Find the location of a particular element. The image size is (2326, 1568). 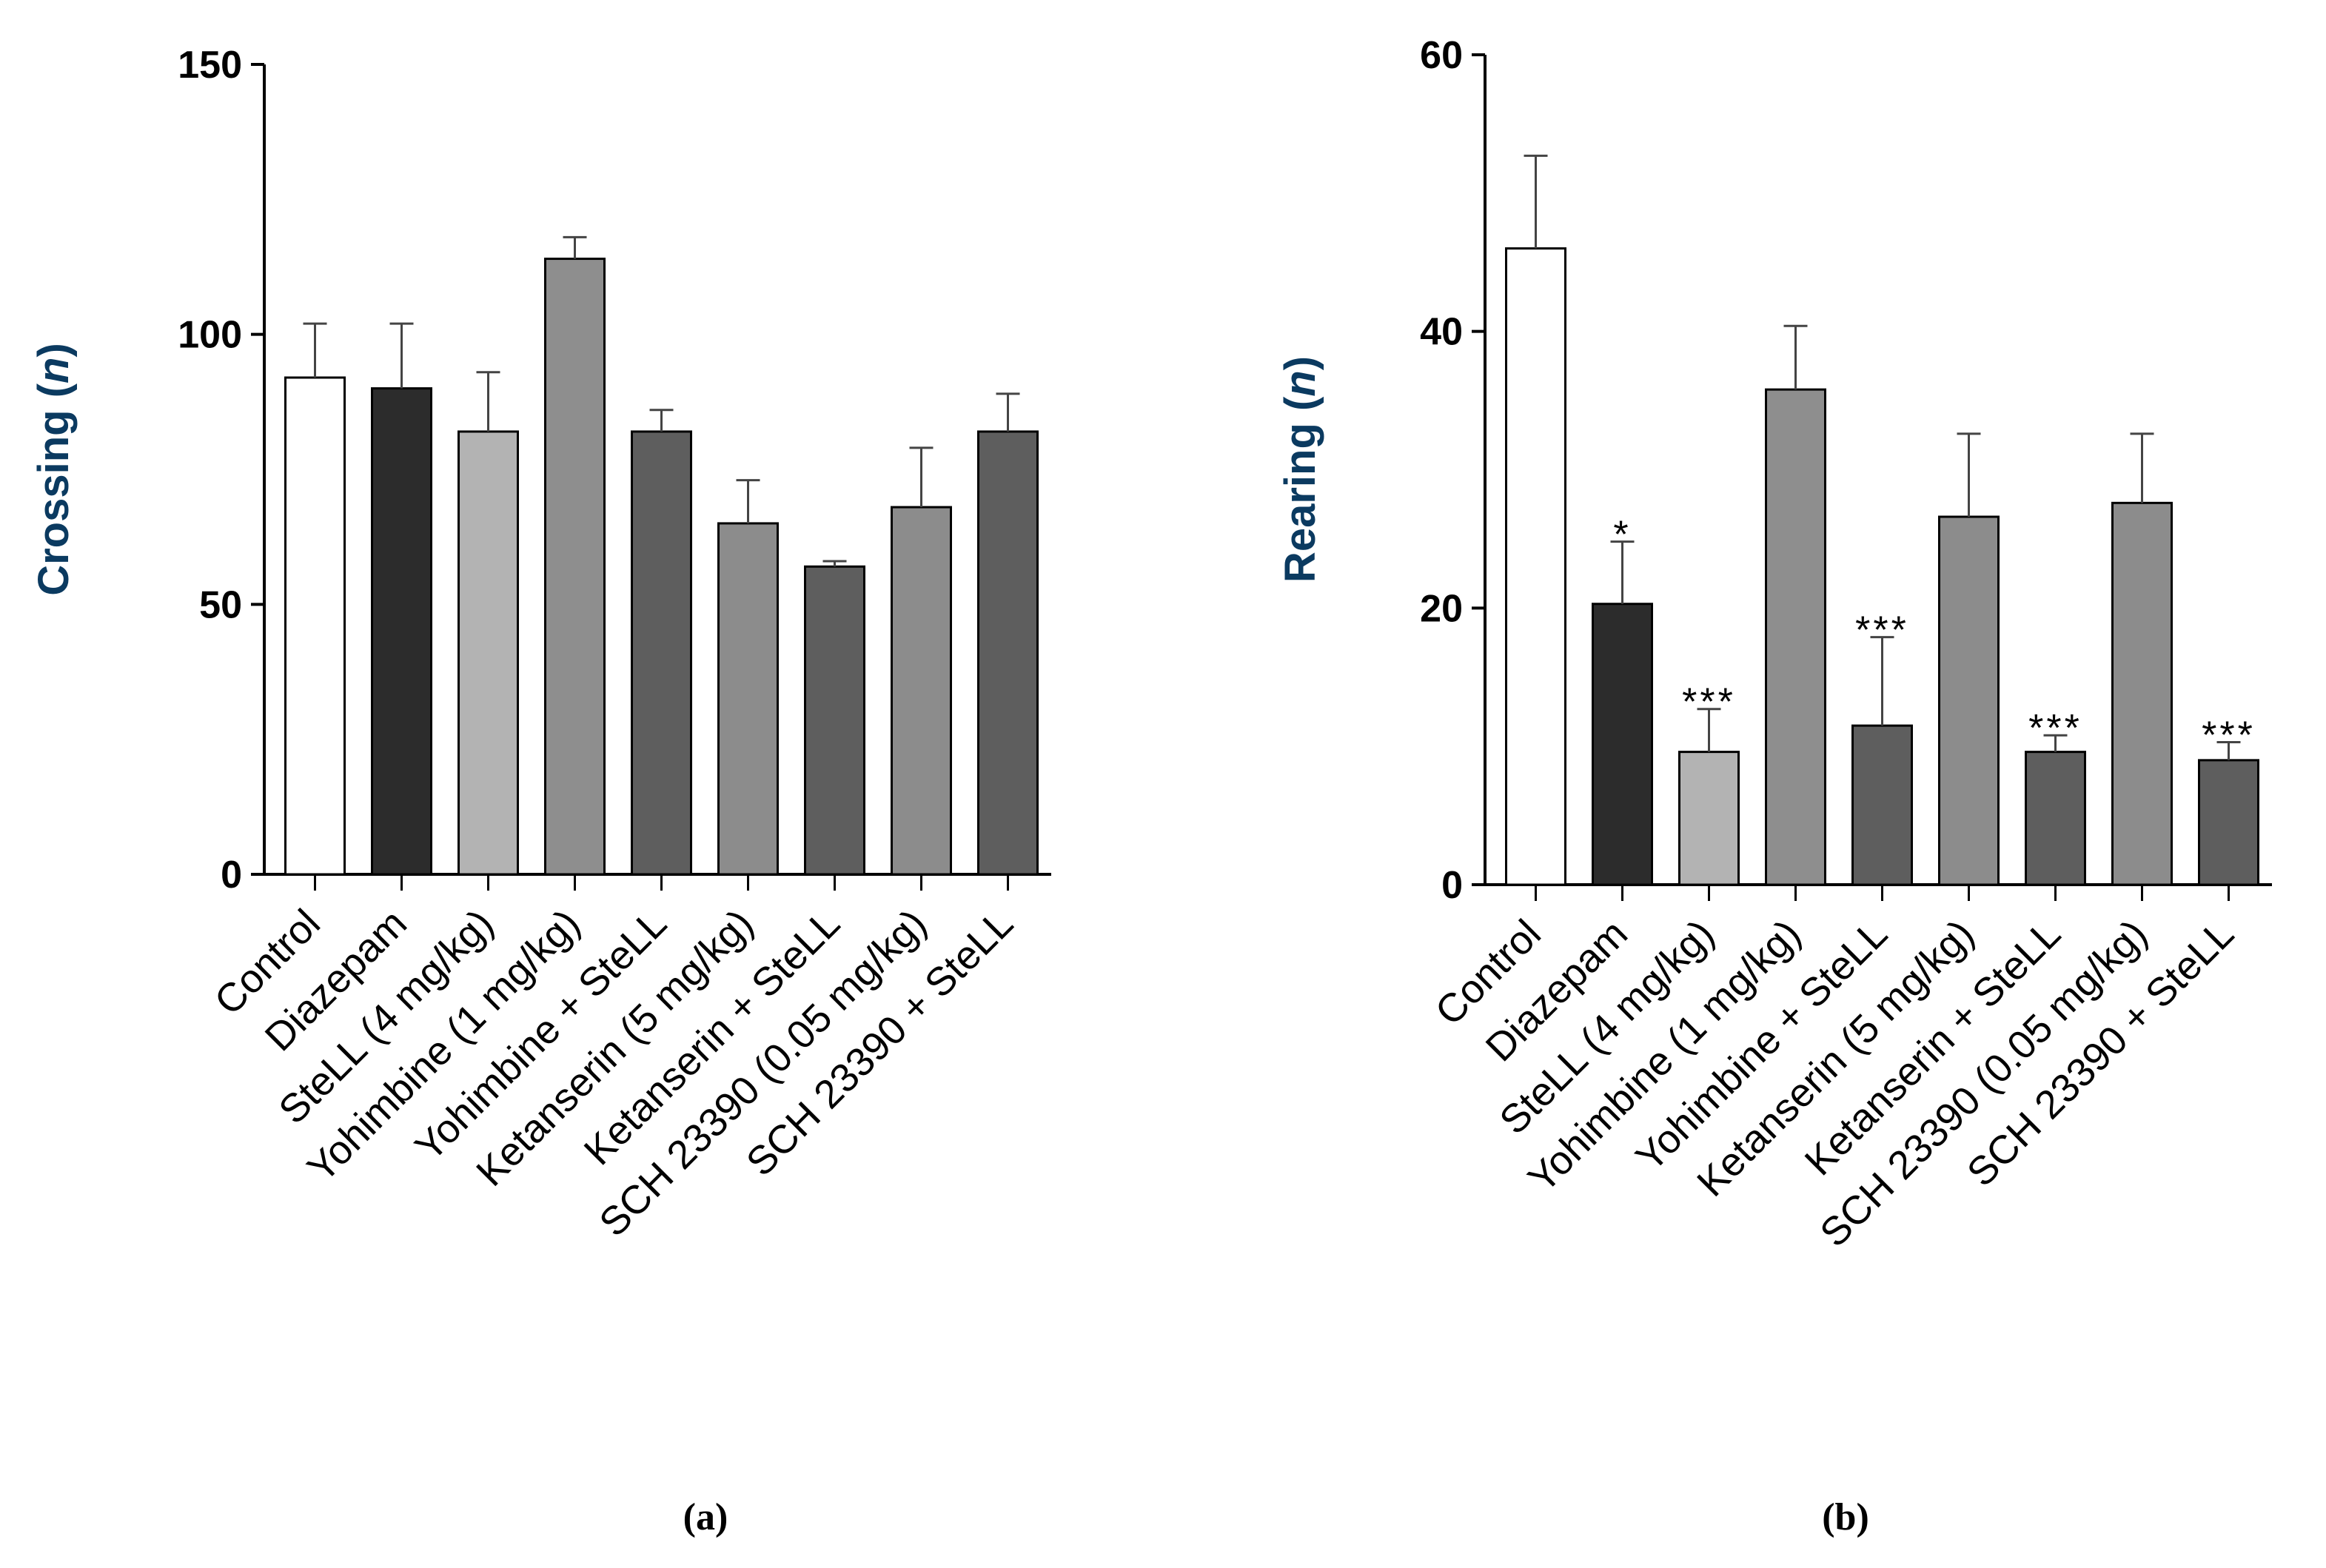

significance-mark-b-2: * is located at coordinates (1622, 535).